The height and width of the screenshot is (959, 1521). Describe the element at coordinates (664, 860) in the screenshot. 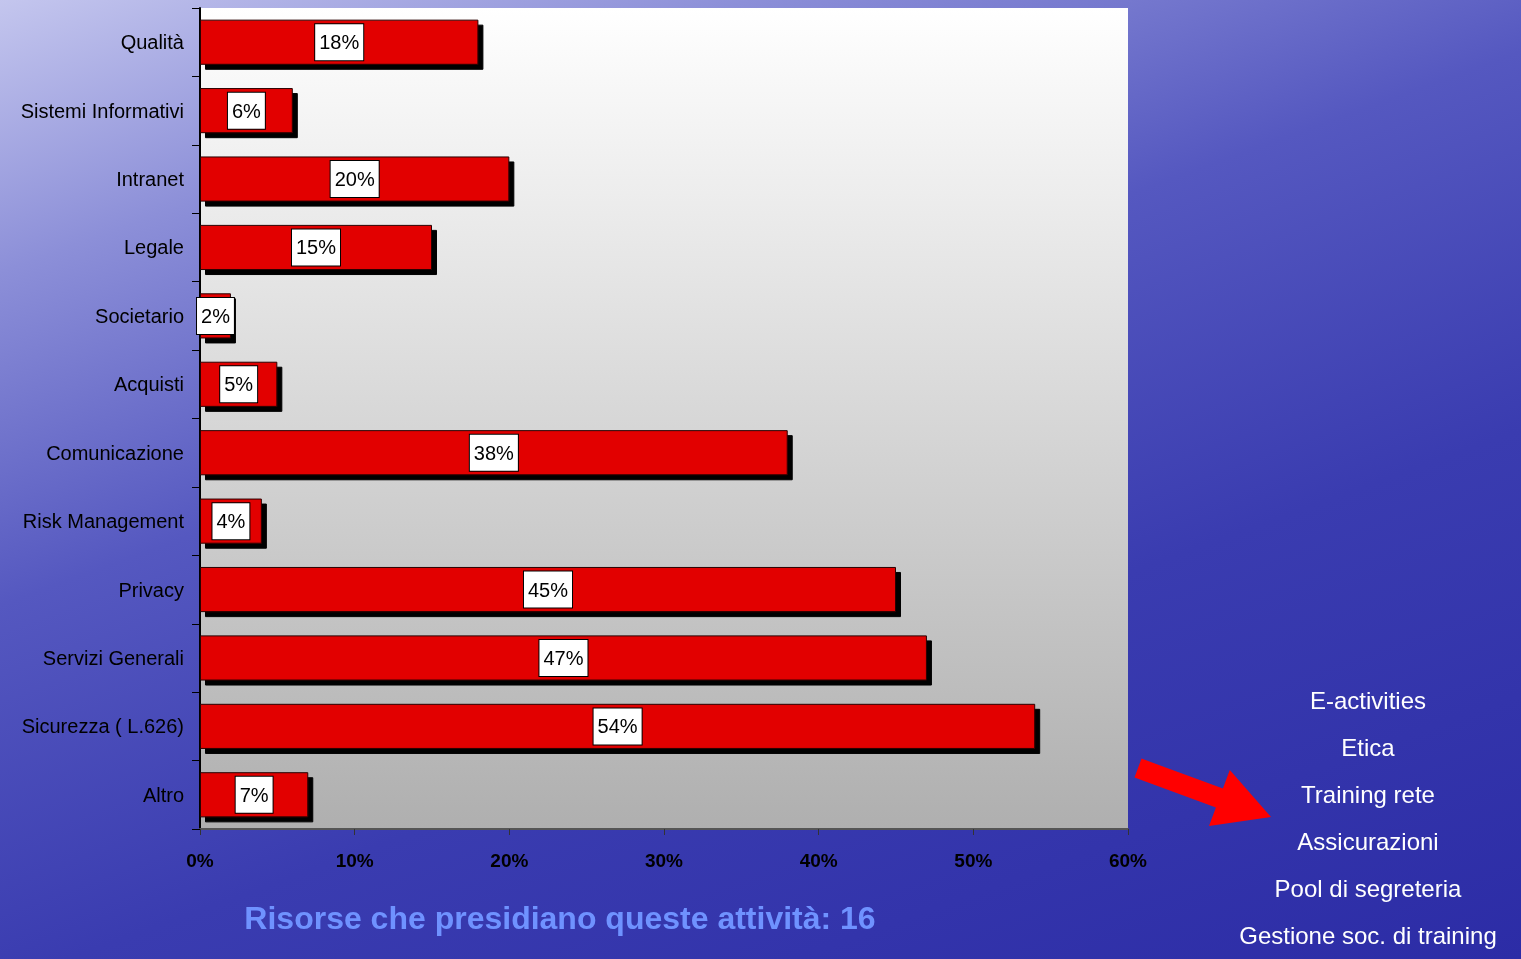

I see `x-tick-label: 30%` at that location.